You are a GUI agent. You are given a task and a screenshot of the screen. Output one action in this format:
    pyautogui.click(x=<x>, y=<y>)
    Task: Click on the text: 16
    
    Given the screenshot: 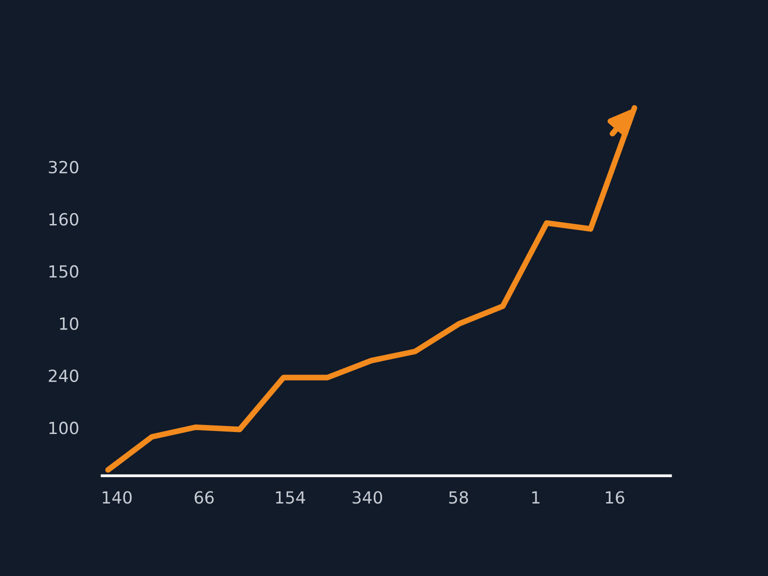 What is the action you would take?
    pyautogui.click(x=615, y=497)
    